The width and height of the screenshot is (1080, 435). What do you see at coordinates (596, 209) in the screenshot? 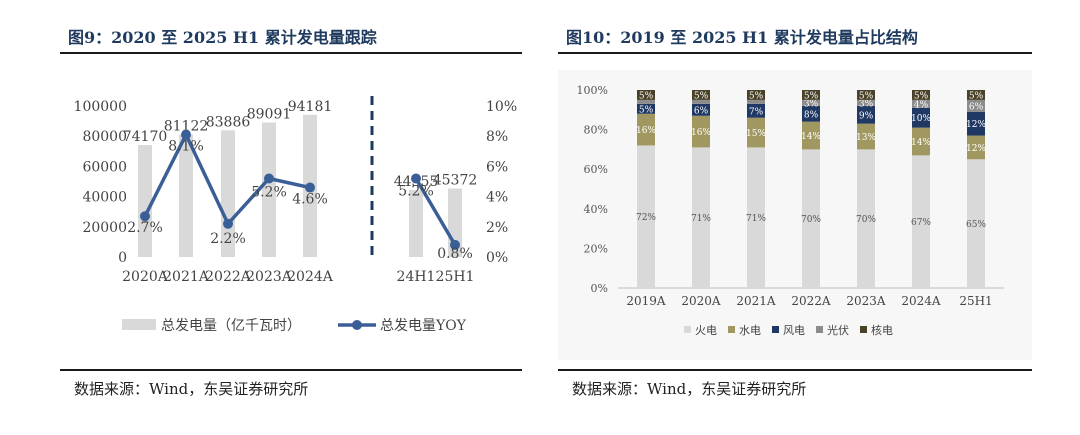
I see `y-tick-label: 40%` at bounding box center [596, 209].